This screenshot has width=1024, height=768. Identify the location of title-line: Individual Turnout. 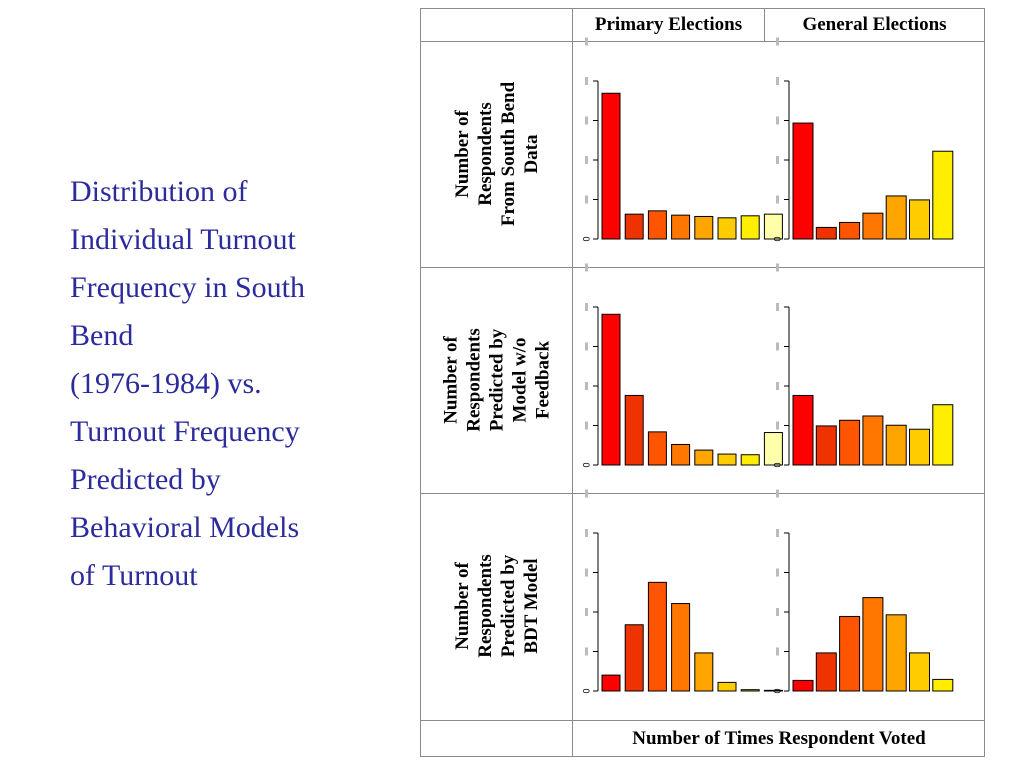
(183, 239).